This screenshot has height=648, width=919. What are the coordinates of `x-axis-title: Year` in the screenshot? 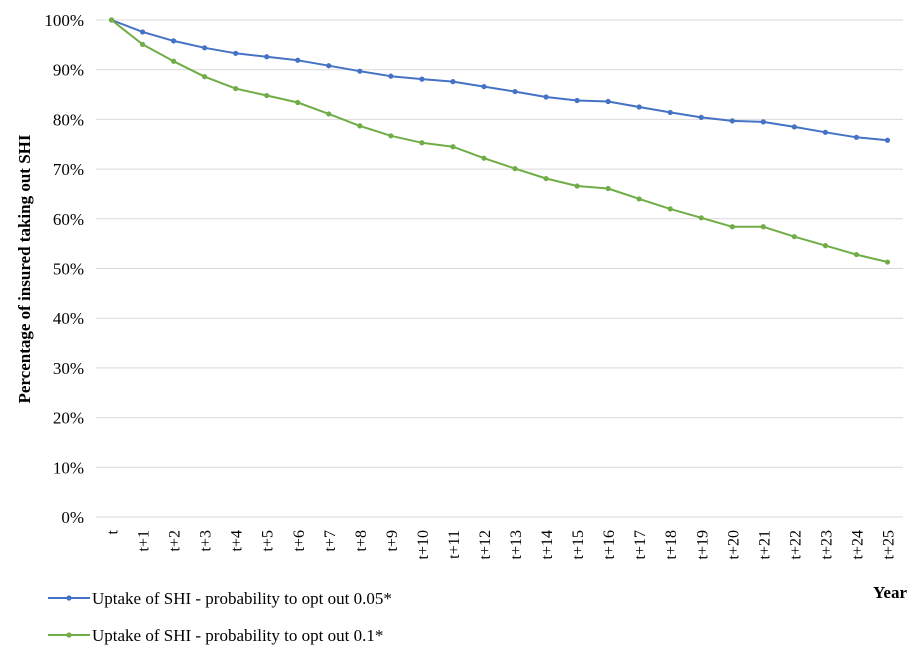 It's located at (890, 592).